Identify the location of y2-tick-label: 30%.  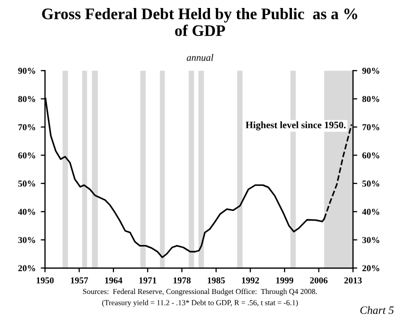
(371, 240).